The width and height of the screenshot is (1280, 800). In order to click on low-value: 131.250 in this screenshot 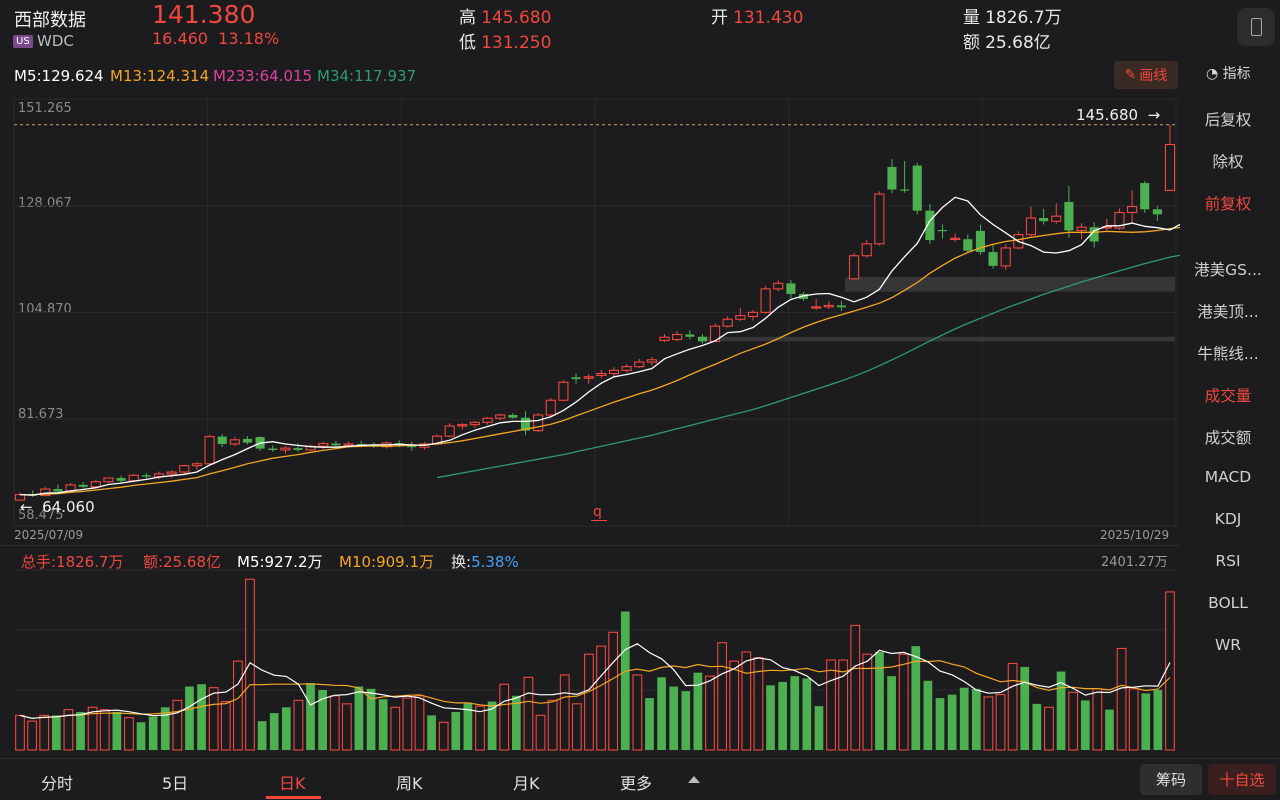, I will do `click(516, 43)`.